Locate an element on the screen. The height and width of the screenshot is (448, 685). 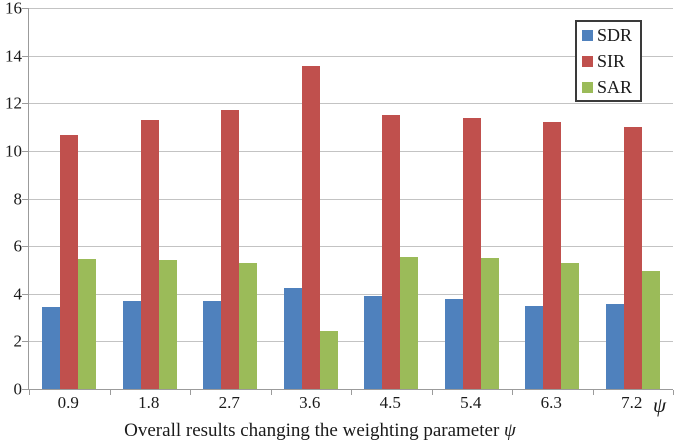
y-tick-label: 14 is located at coordinates (13, 56).